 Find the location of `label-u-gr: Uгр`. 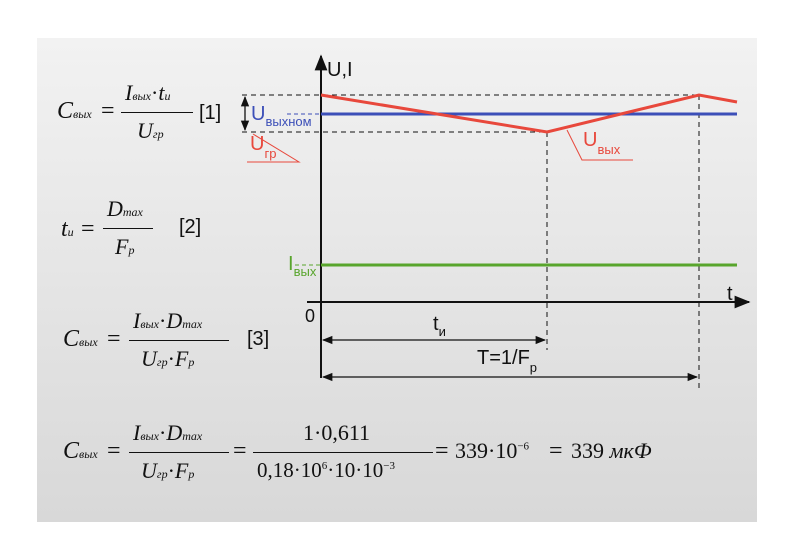

label-u-gr: Uгр is located at coordinates (274, 148).